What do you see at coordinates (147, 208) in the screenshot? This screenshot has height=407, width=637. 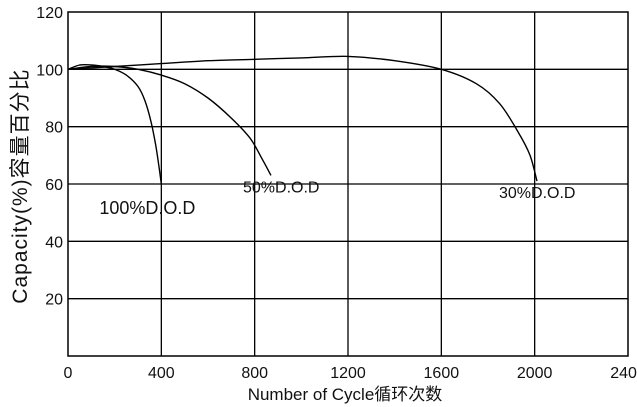 I see `series-label-0: 100%D.O.D` at bounding box center [147, 208].